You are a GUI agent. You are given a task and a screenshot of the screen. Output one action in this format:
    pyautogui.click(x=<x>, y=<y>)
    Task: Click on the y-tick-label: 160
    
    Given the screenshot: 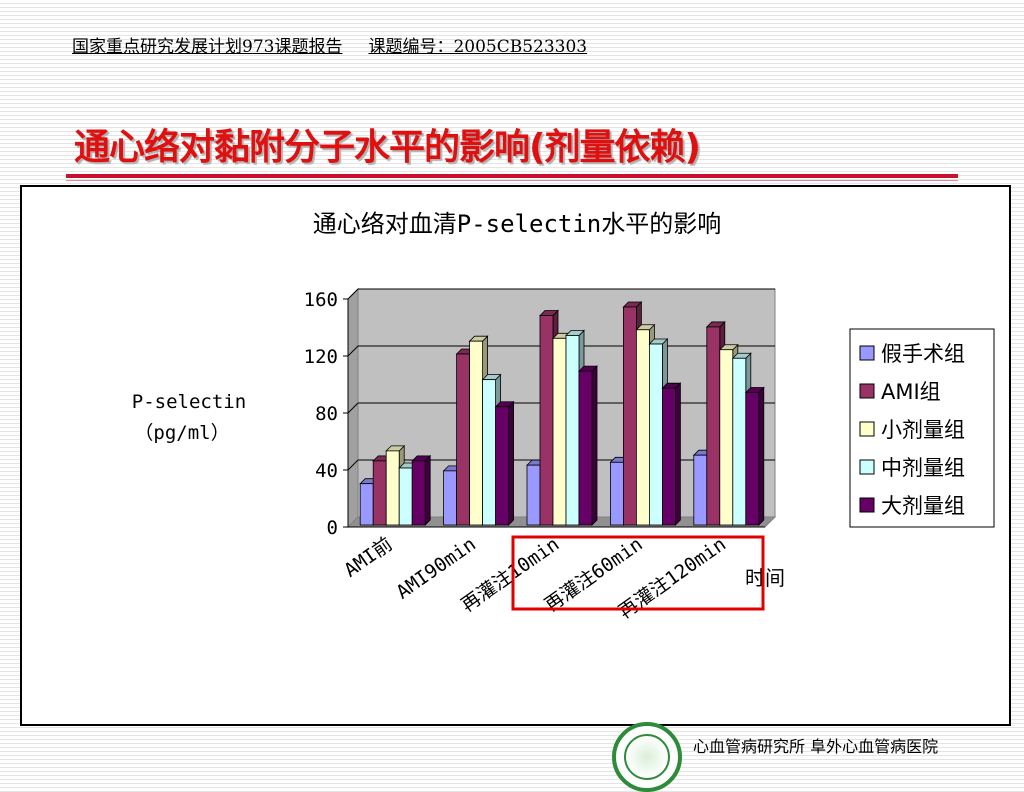 What is the action you would take?
    pyautogui.click(x=321, y=300)
    